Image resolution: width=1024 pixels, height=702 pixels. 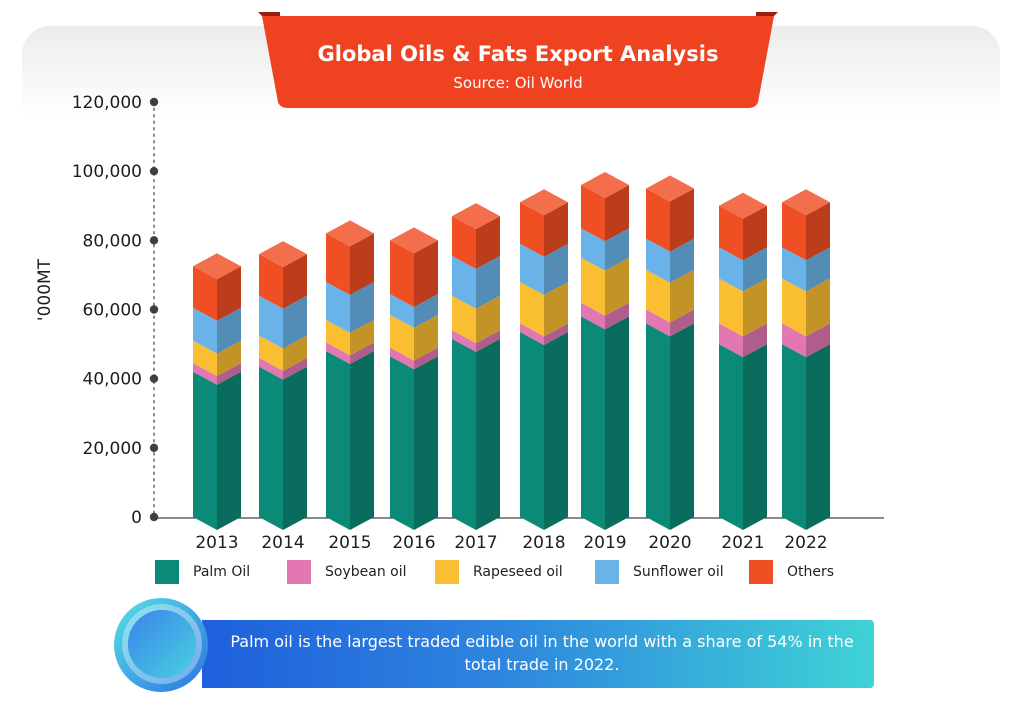 What do you see at coordinates (349, 543) in the screenshot?
I see `x-tick-label: 2015` at bounding box center [349, 543].